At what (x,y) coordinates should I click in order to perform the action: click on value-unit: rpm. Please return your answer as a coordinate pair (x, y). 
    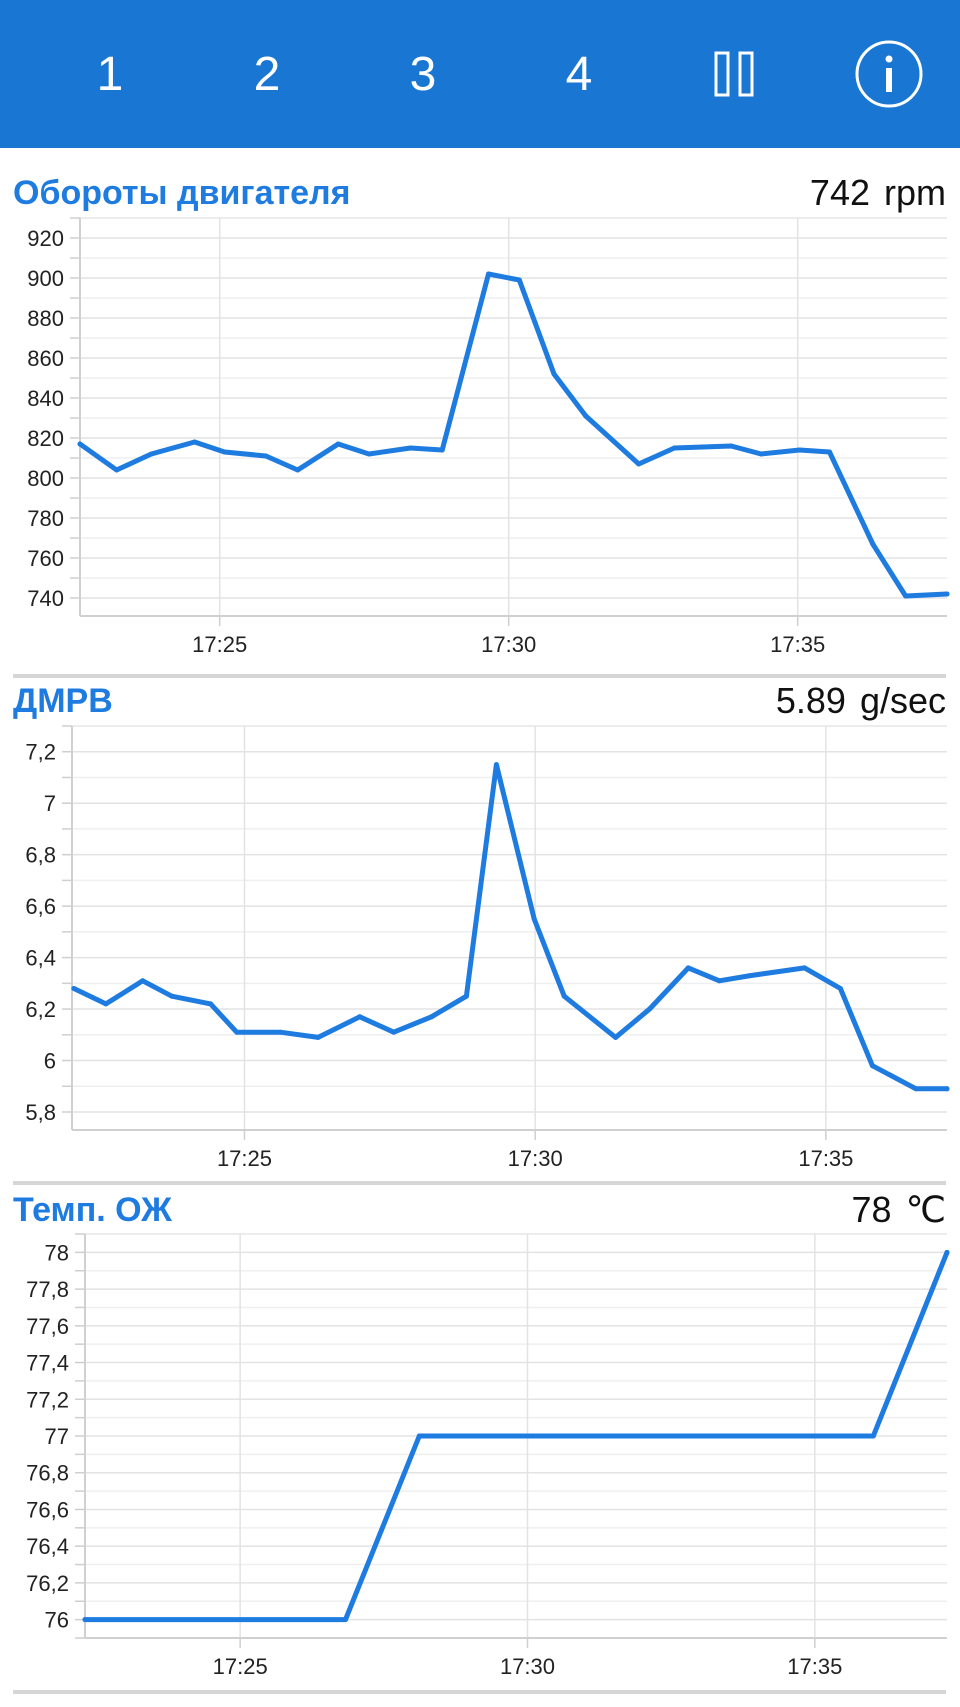
    Looking at the image, I should click on (915, 192).